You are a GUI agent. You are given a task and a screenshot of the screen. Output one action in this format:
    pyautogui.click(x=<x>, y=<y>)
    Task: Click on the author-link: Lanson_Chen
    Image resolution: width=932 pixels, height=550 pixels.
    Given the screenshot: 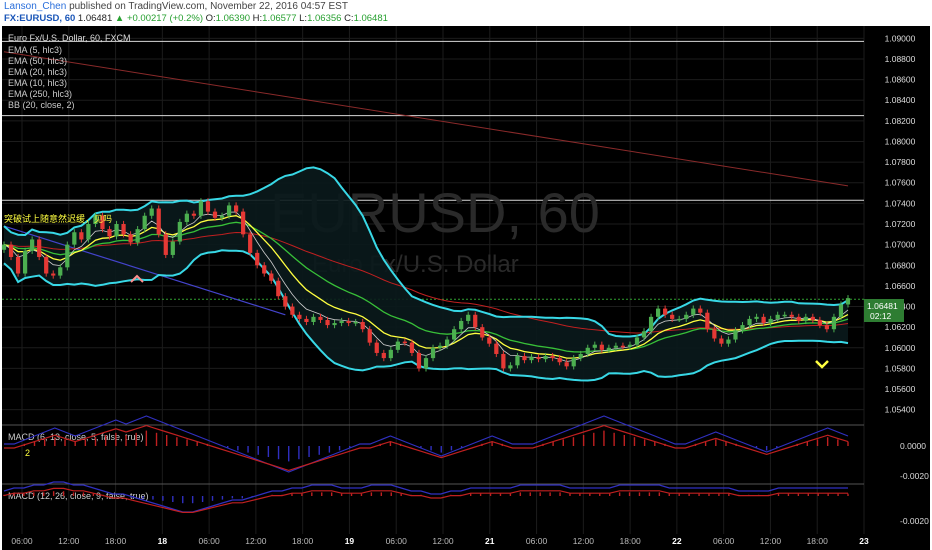 What is the action you would take?
    pyautogui.click(x=35, y=6)
    